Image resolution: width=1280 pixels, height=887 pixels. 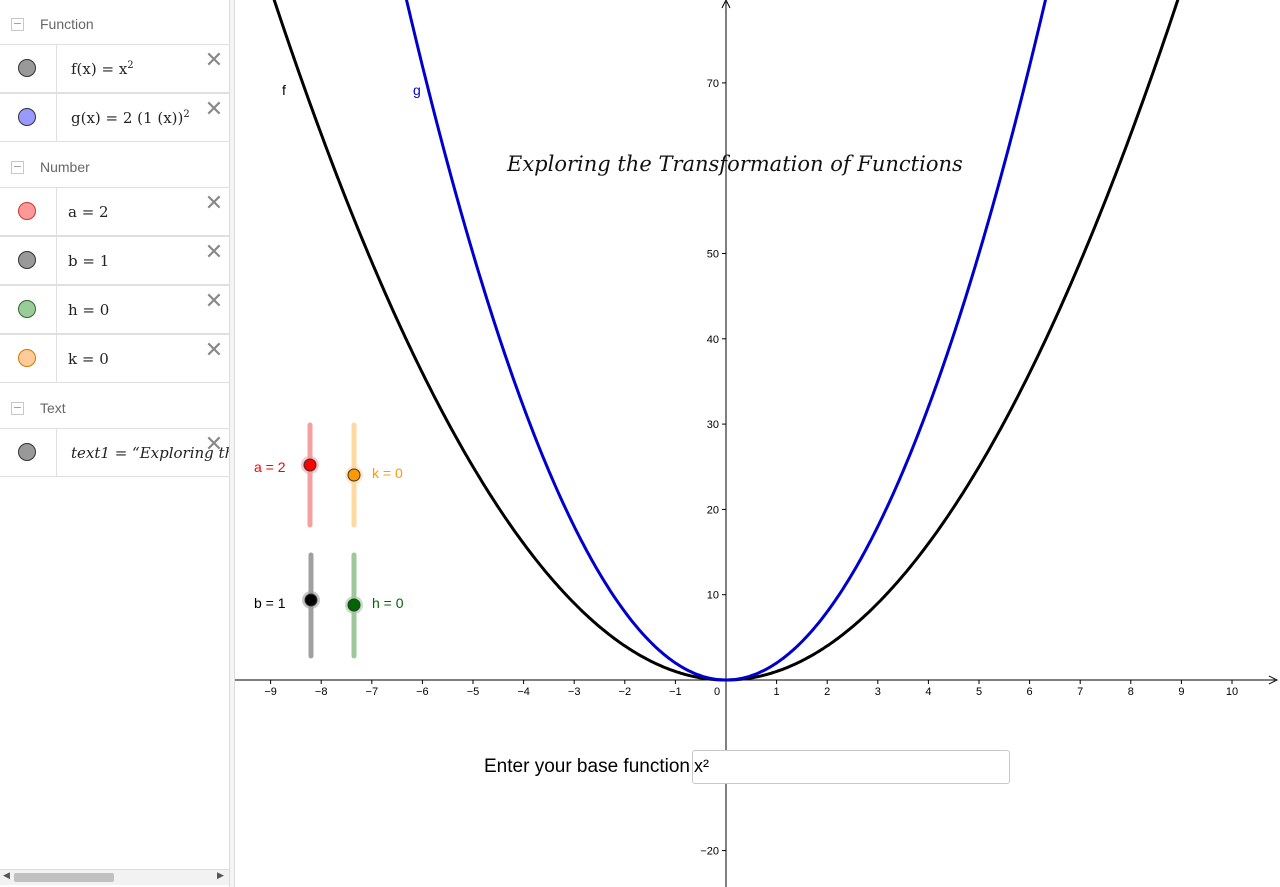 What do you see at coordinates (232, 443) in the screenshot?
I see `panel-divider` at bounding box center [232, 443].